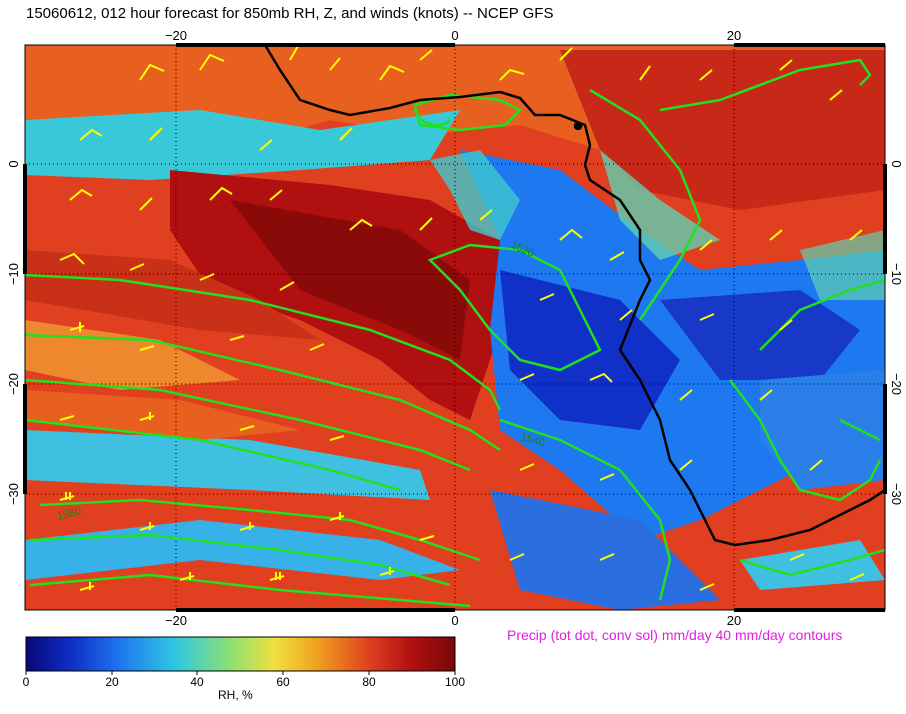 The height and width of the screenshot is (714, 906). What do you see at coordinates (13, 274) in the screenshot?
I see `lat-label-left-m10: −10` at bounding box center [13, 274].